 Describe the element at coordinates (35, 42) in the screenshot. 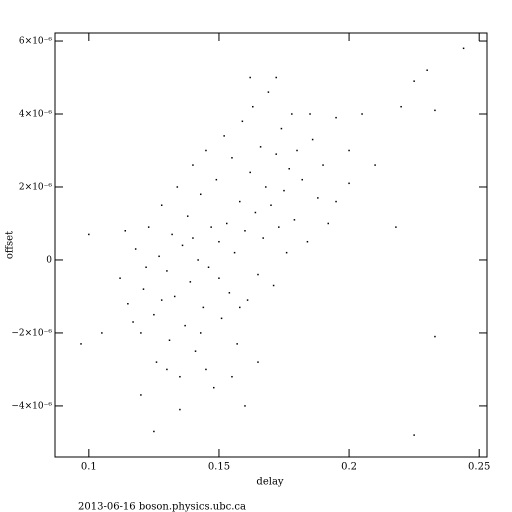

I see `y-tick-label: 6×10⁻⁶` at that location.